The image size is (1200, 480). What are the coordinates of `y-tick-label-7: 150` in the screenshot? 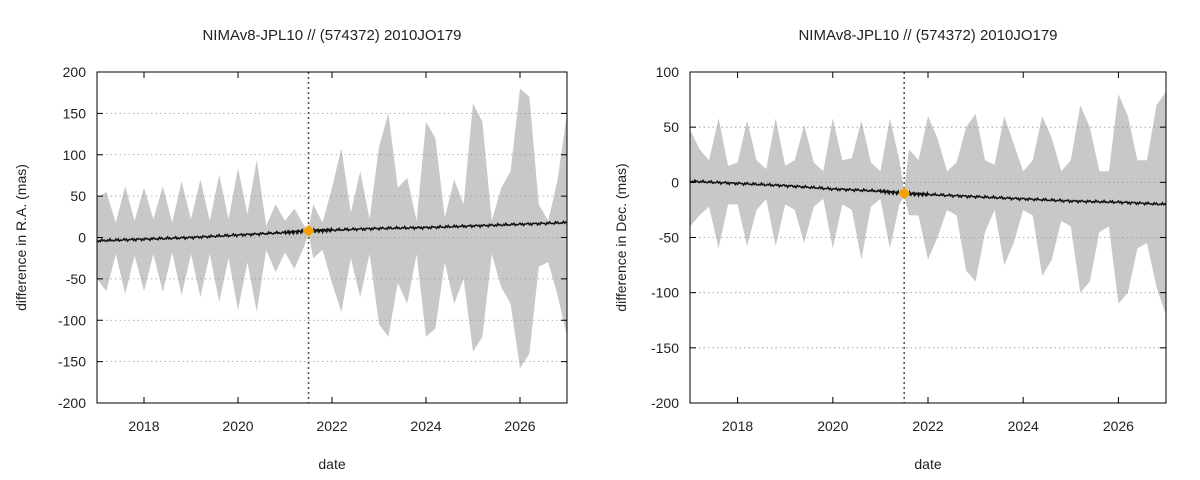 It's located at (75, 113).